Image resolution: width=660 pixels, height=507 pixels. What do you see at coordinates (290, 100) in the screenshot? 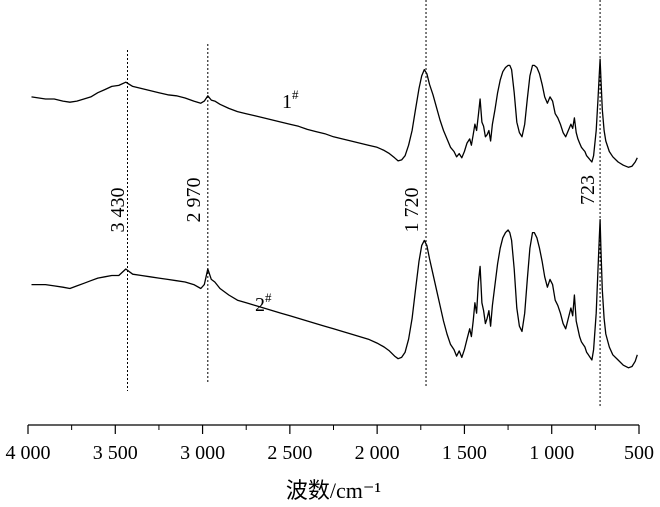
I see `series-label-1: 1#` at bounding box center [290, 100].